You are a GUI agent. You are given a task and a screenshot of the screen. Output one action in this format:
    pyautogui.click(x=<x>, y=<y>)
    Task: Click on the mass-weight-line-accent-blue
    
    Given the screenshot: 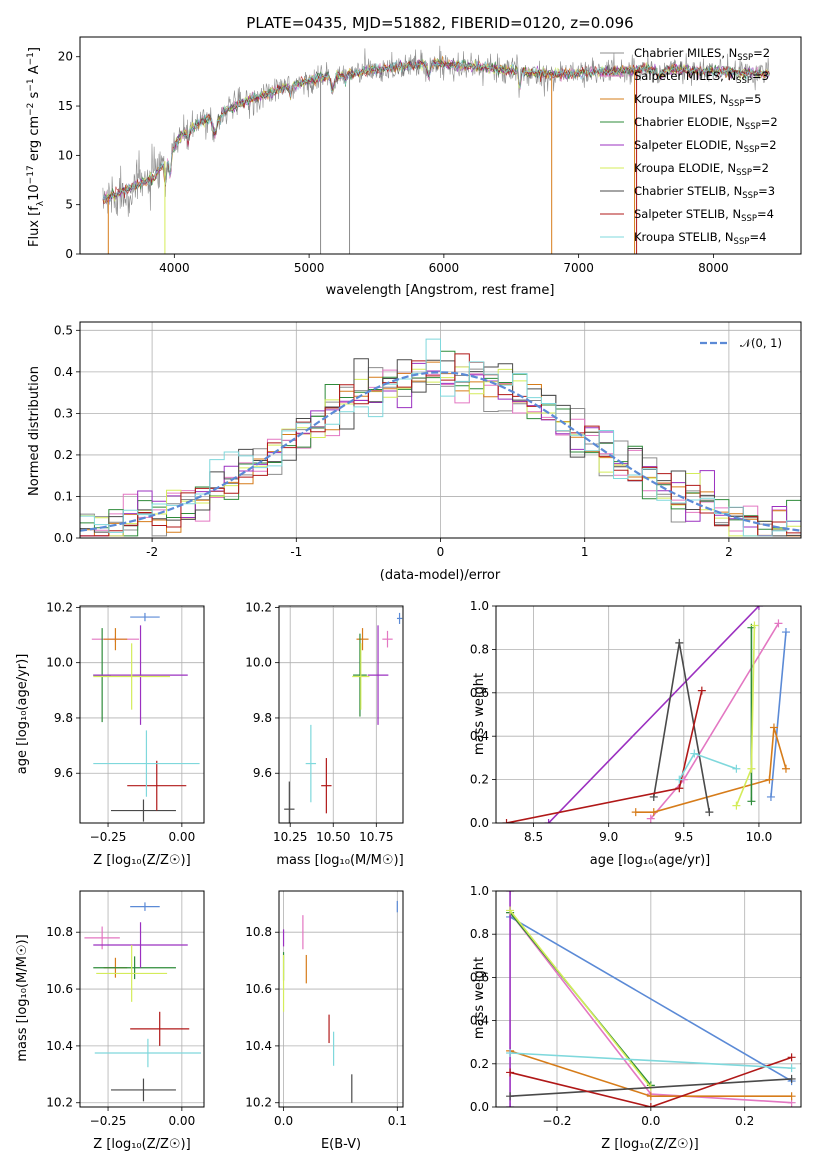 What is the action you would take?
    pyautogui.click(x=651, y=999)
    